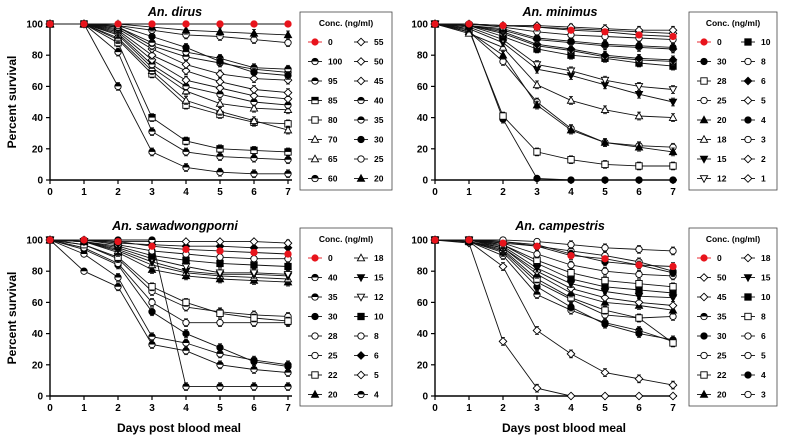 This screenshot has height=440, width=785. What do you see at coordinates (719, 258) in the screenshot?
I see `legend-label: 0` at bounding box center [719, 258].